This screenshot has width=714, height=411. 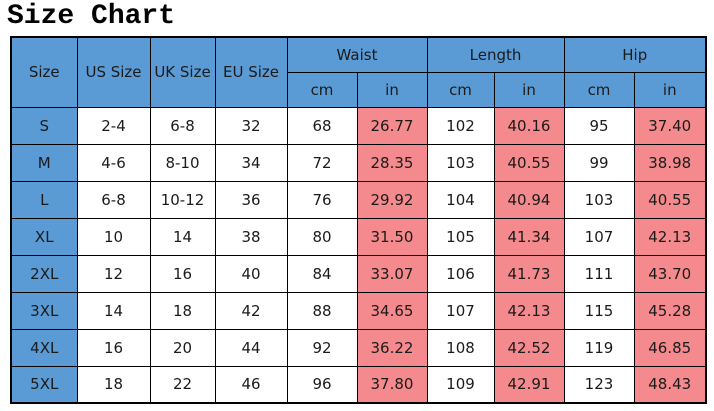 I want to click on cell-uk-size: 14, so click(x=182, y=236).